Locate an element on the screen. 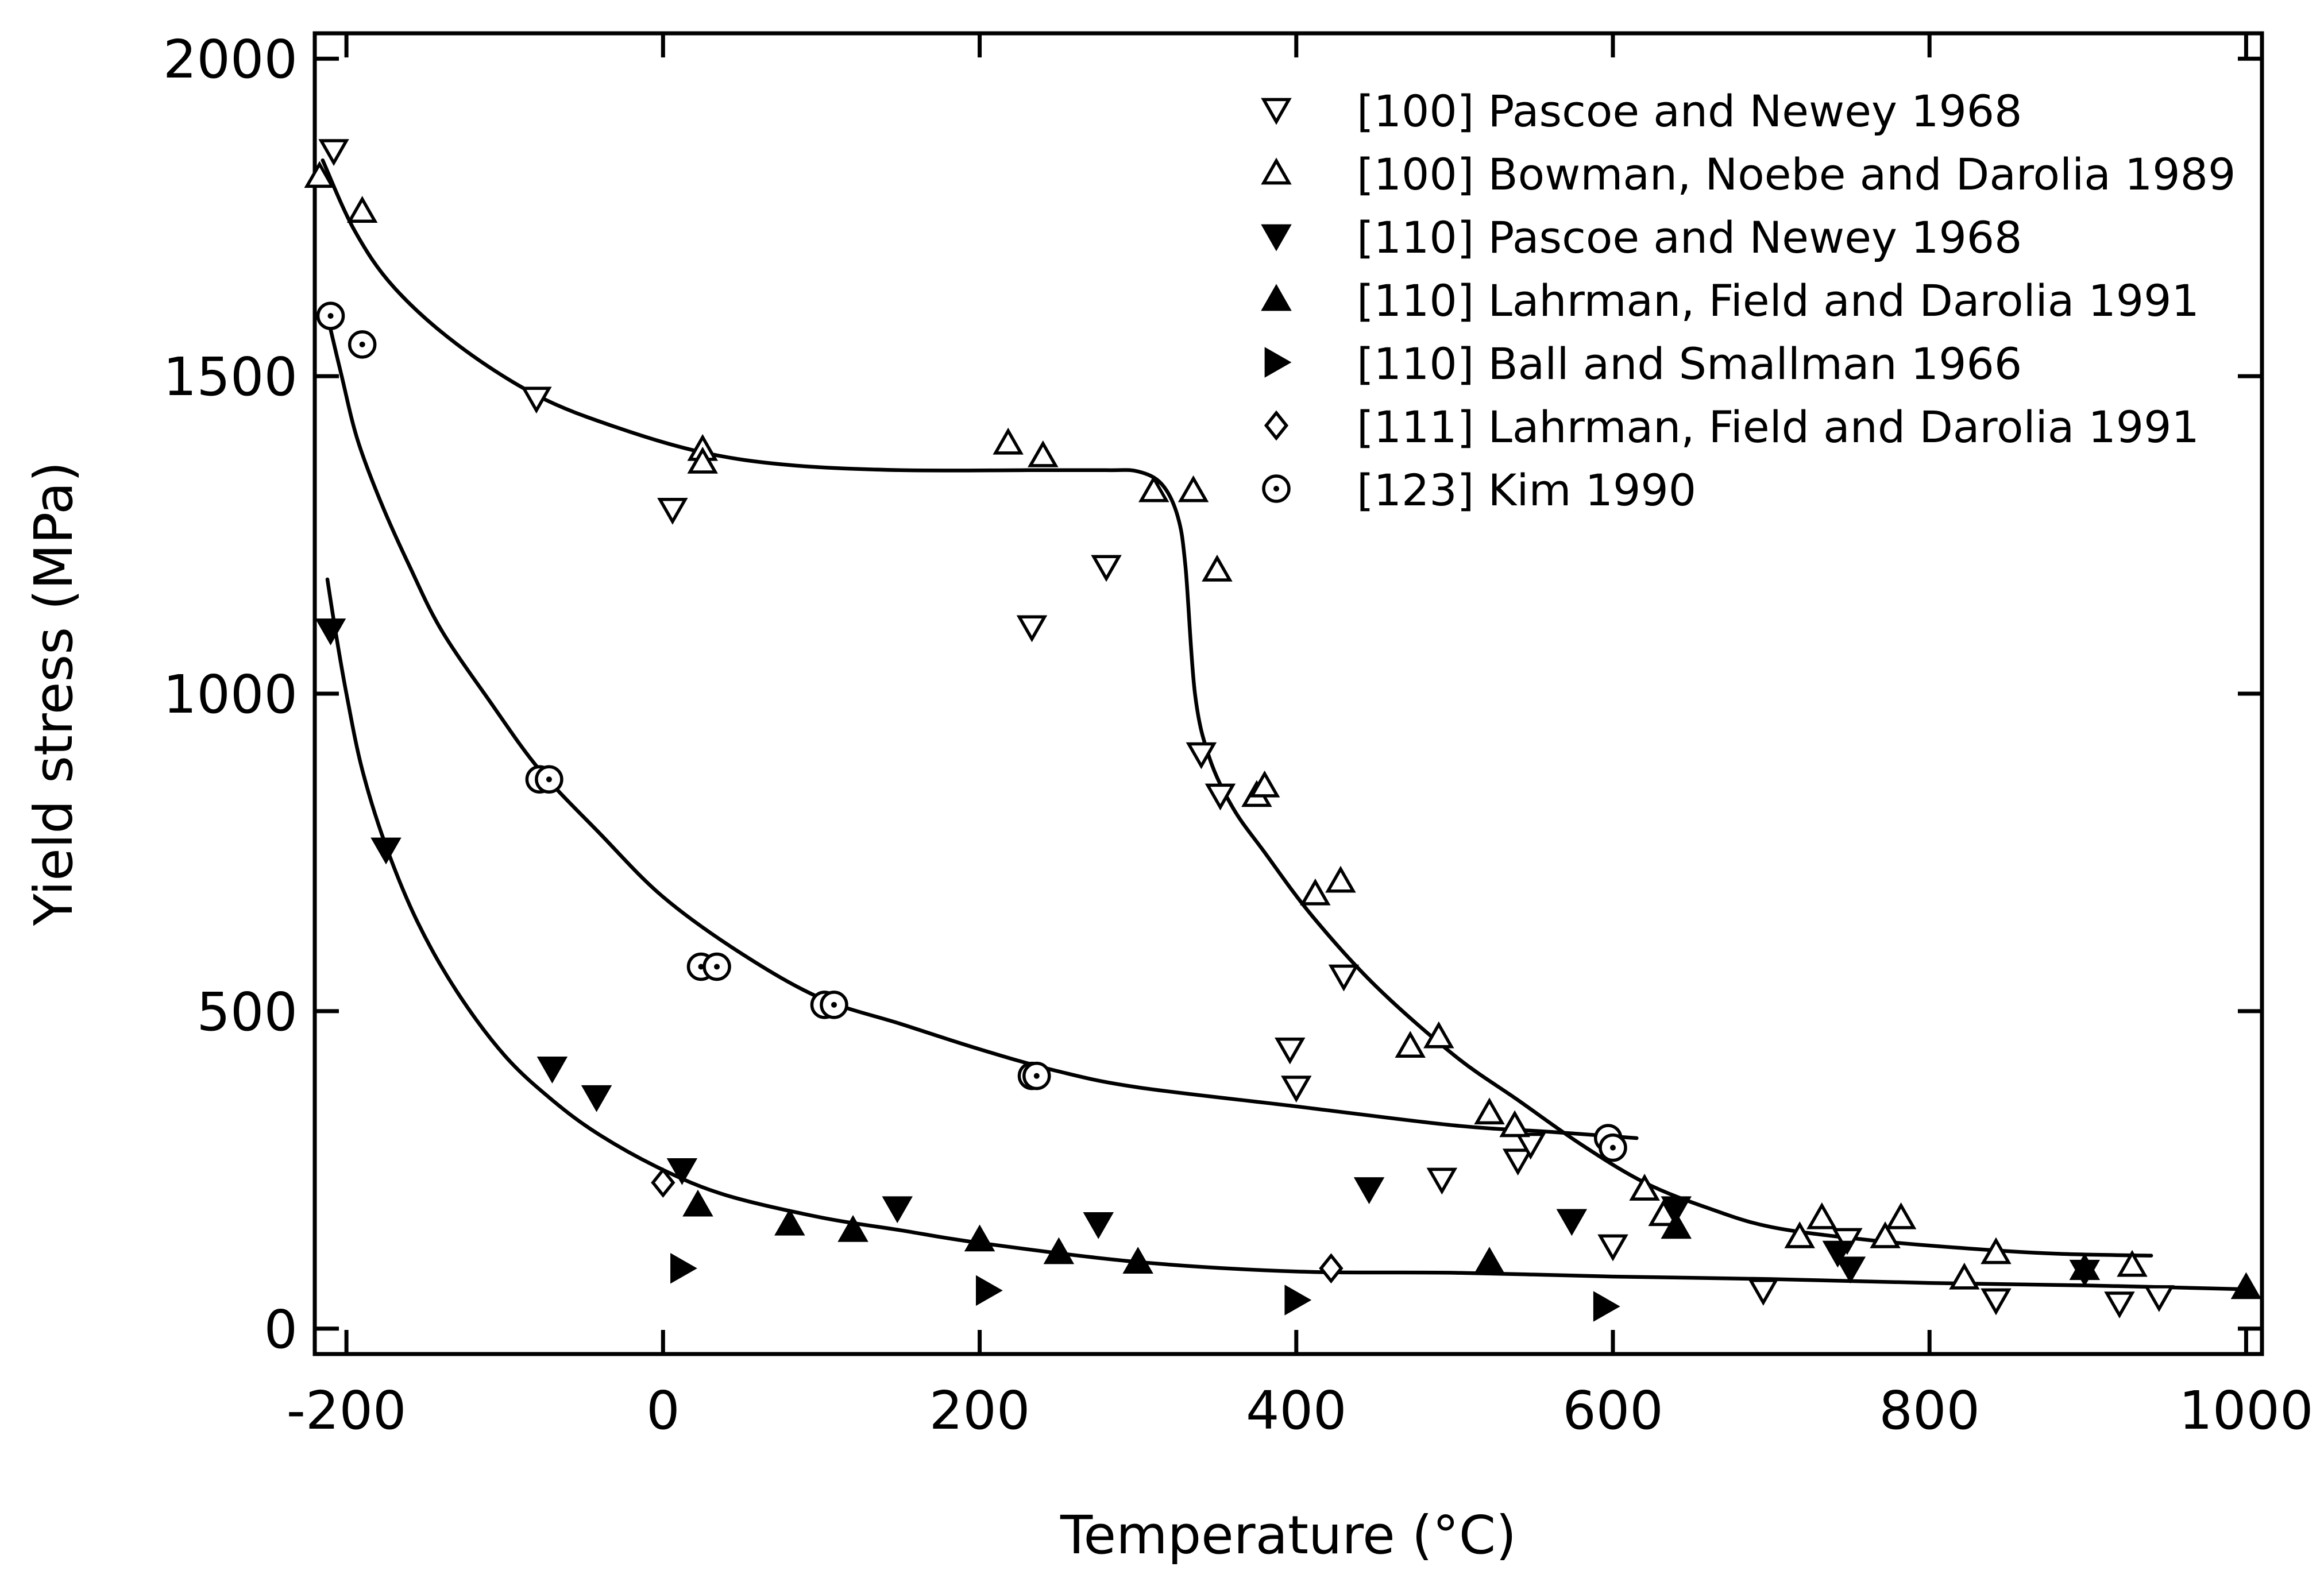 This screenshot has width=2324, height=1582. y-tick-label: 2000 is located at coordinates (231, 59).